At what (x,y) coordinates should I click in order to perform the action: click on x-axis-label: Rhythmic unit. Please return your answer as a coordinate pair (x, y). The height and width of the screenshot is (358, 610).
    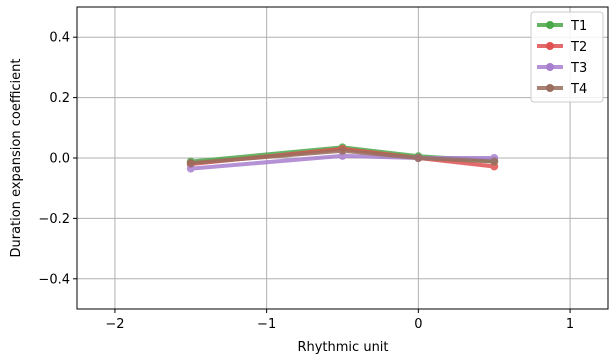
    Looking at the image, I should click on (342, 347).